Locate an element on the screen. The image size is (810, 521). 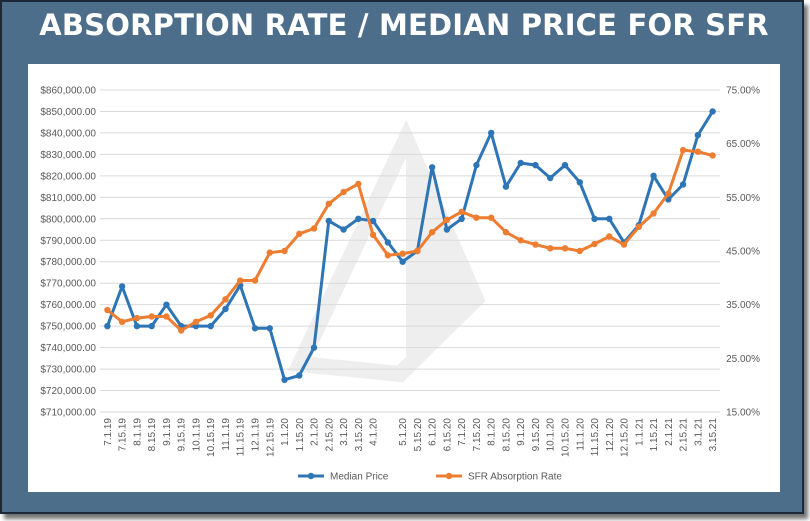
x-tick-label: 8.1.19 is located at coordinates (137, 432).